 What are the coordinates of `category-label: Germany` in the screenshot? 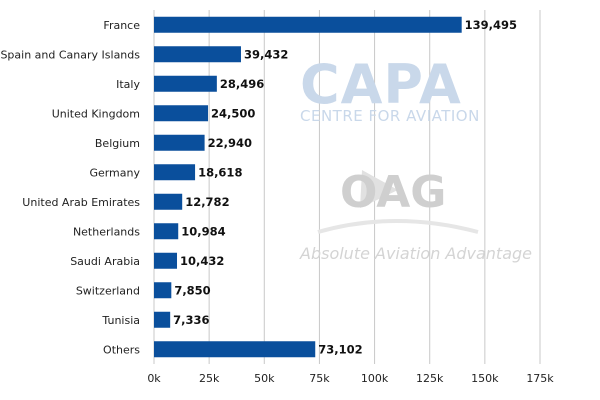 It's located at (114, 172).